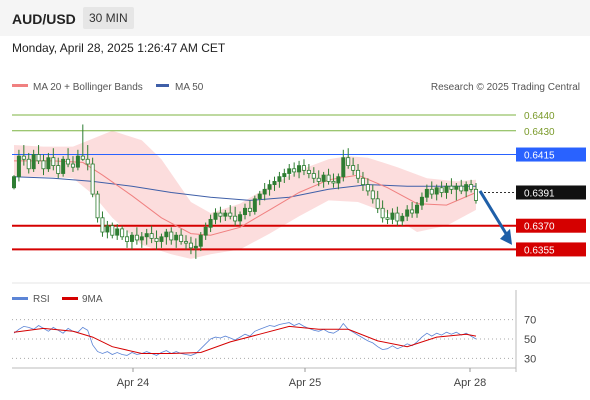  What do you see at coordinates (305, 383) in the screenshot?
I see `x-tick-label: Apr 25` at bounding box center [305, 383].